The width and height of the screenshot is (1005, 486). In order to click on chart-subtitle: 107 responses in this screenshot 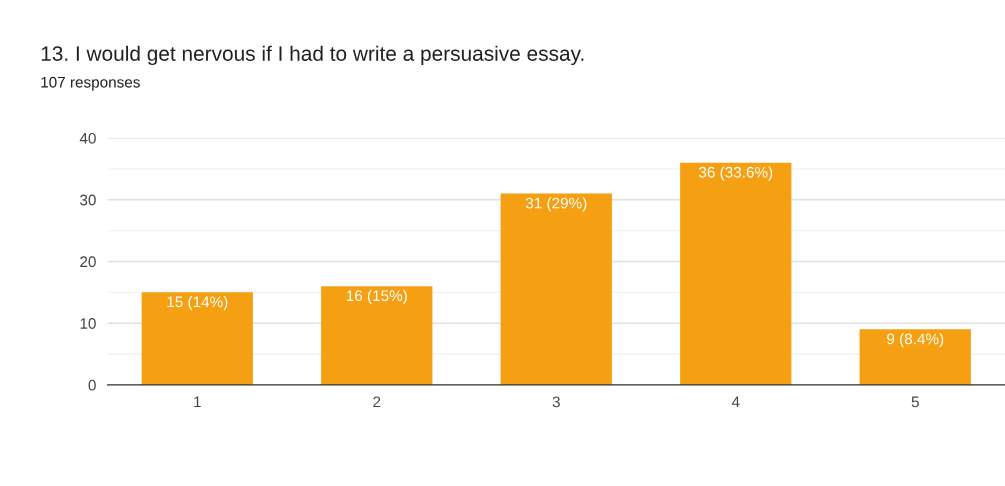, I will do `click(90, 83)`.